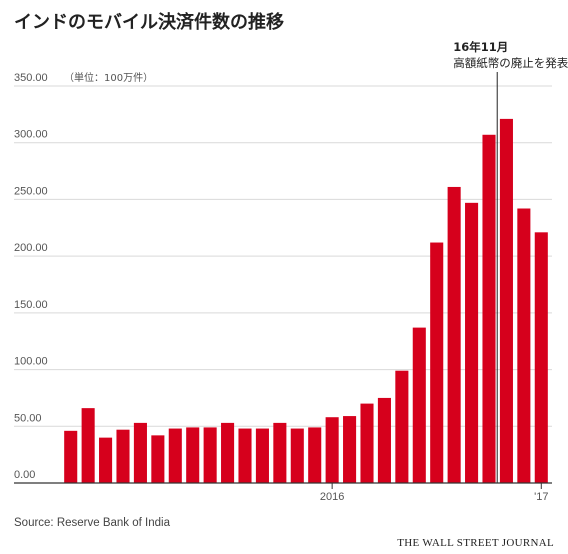  Describe the element at coordinates (31, 135) in the screenshot. I see `y-tick-label: 300.00` at that location.